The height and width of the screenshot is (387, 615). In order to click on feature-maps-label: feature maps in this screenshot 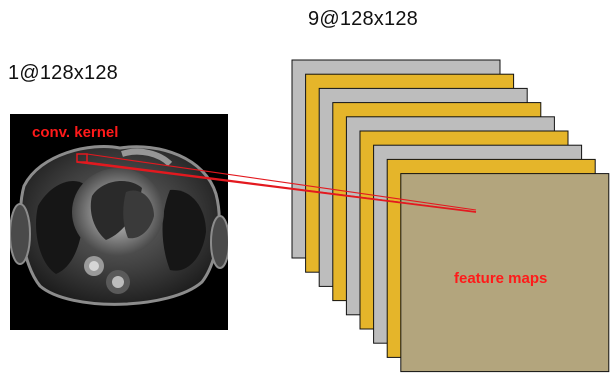, I will do `click(501, 278)`.